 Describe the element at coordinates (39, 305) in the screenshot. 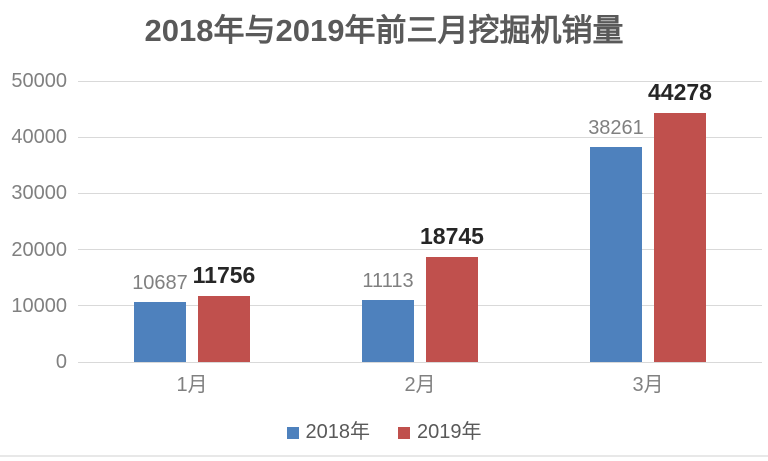

I see `y-axis-tick-label: 10000` at that location.